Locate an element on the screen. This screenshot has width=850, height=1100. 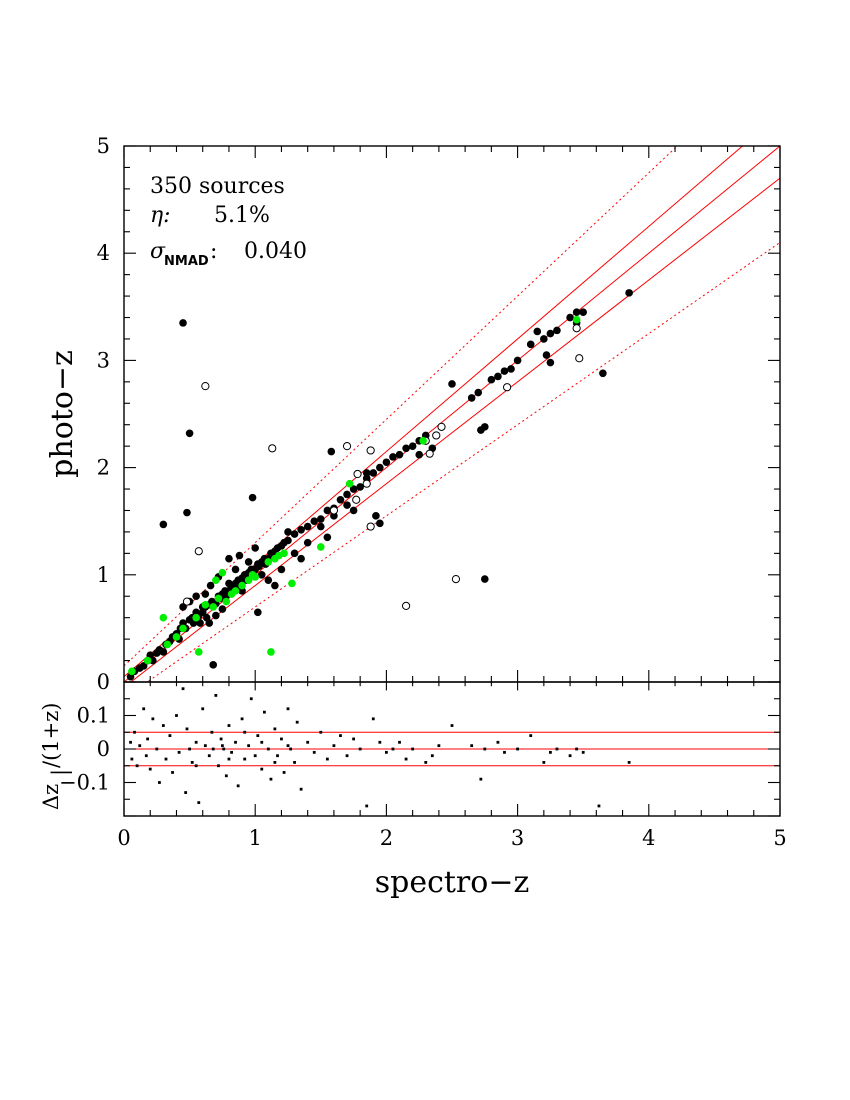
residual-reference-lines is located at coordinates (452, 749).